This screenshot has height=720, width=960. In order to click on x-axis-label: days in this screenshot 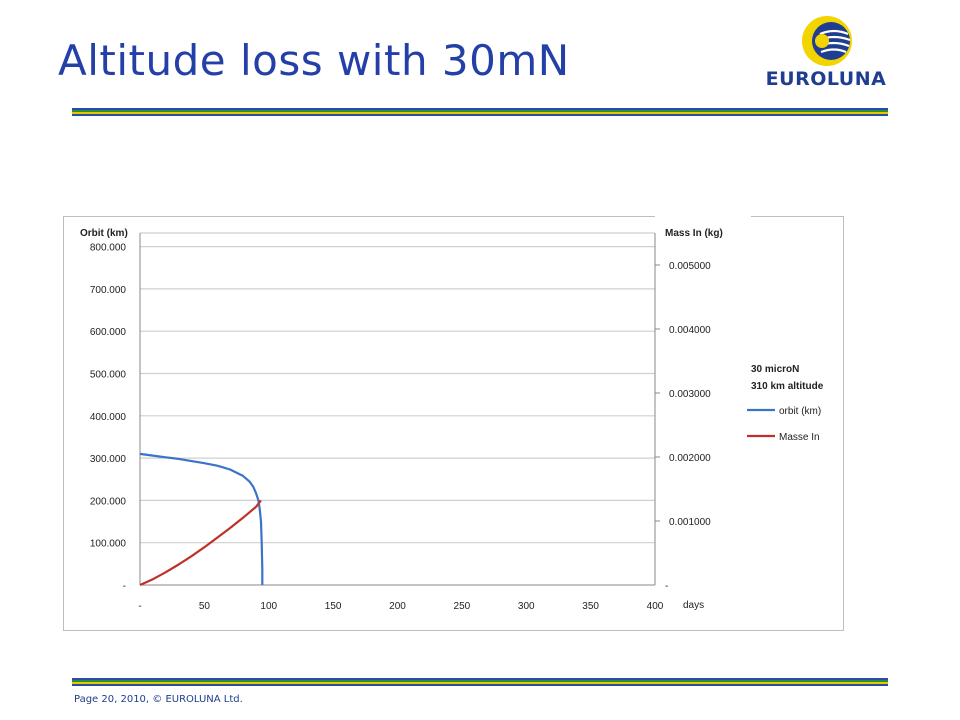, I will do `click(693, 605)`.